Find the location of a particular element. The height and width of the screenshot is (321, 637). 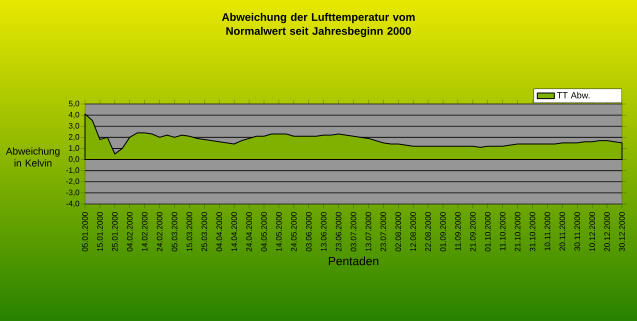

y-axis-title: Abweichung in Kelvin is located at coordinates (33, 157).